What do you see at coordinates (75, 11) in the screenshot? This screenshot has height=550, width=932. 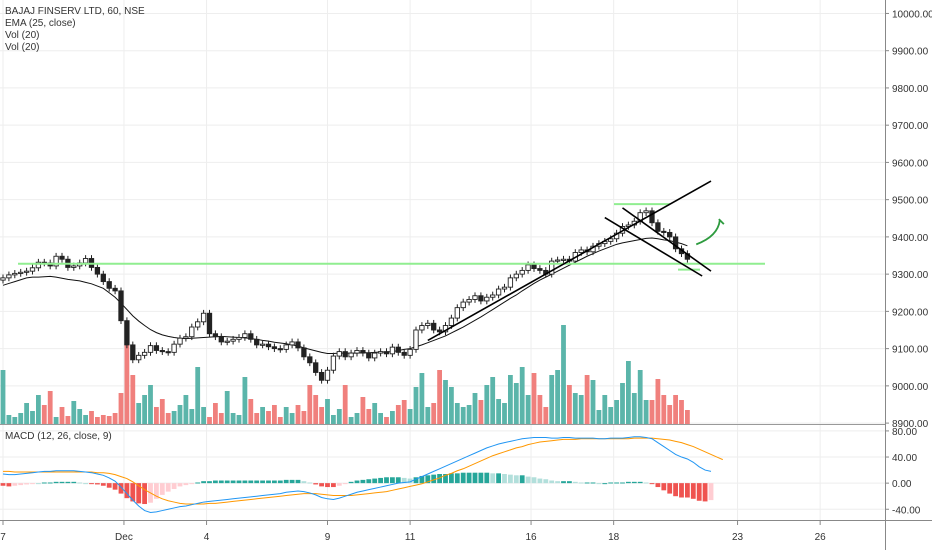 I see `legend-symbol: BAJAJ FINSERV LTD, 60, NSE` at bounding box center [75, 11].